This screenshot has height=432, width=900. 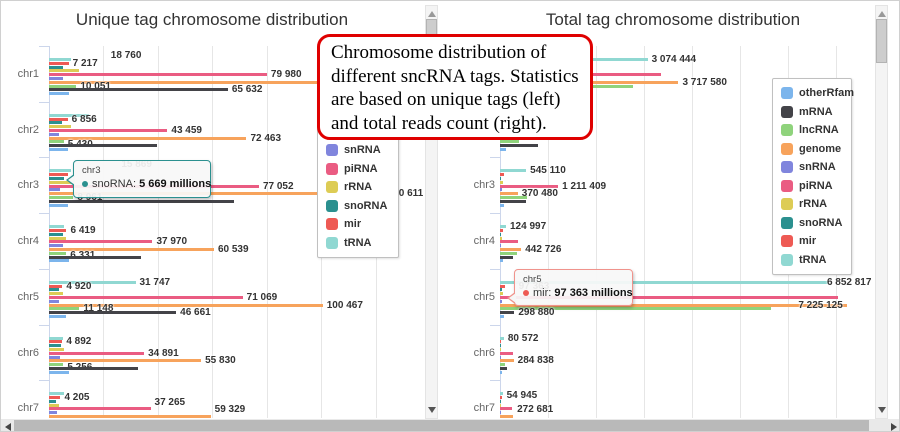 I want to click on bar-chr7-snRNA, so click(x=53, y=413).